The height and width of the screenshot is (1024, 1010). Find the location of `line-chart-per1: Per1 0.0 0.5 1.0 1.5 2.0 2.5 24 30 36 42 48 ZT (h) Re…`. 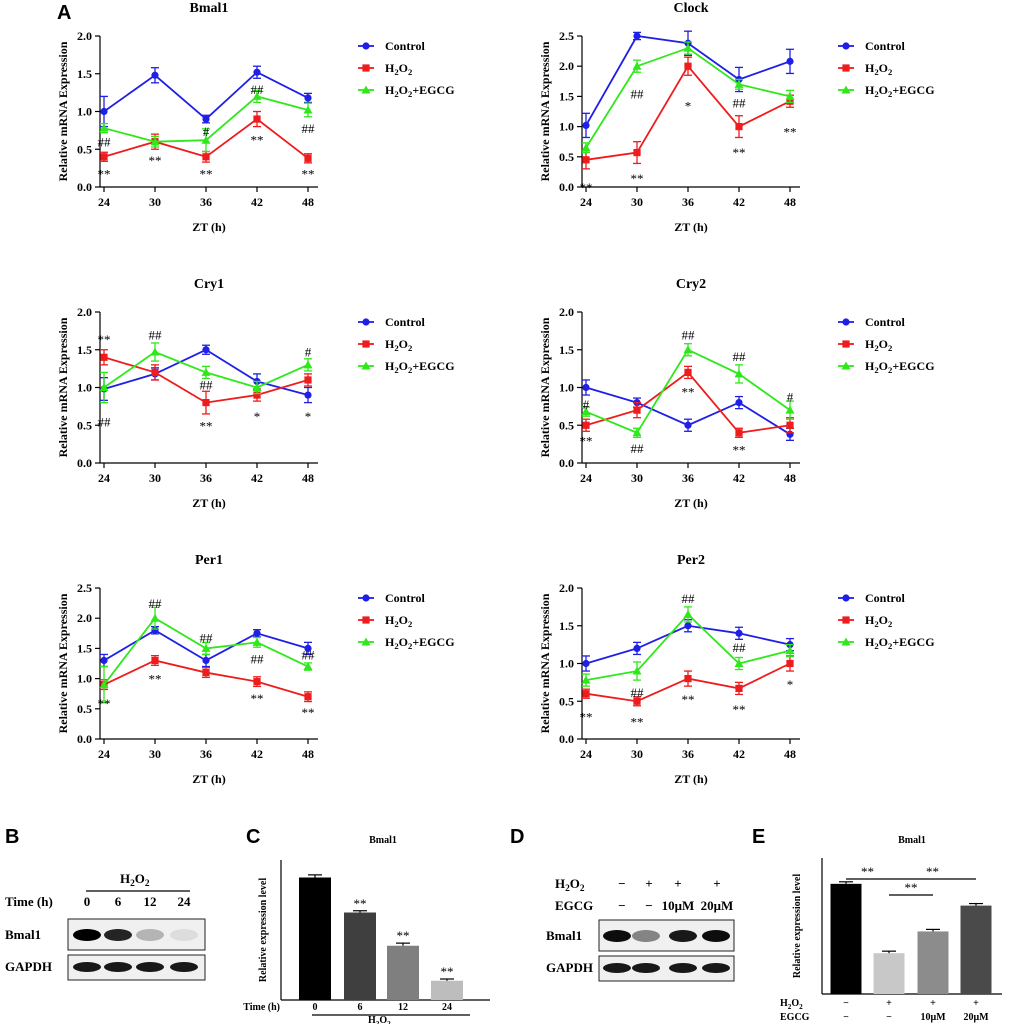

line-chart-per1: Per1 0.0 0.5 1.0 1.5 2.0 2.5 24 30 36 42 48 ZT (h) Re… is located at coordinates (255, 669).